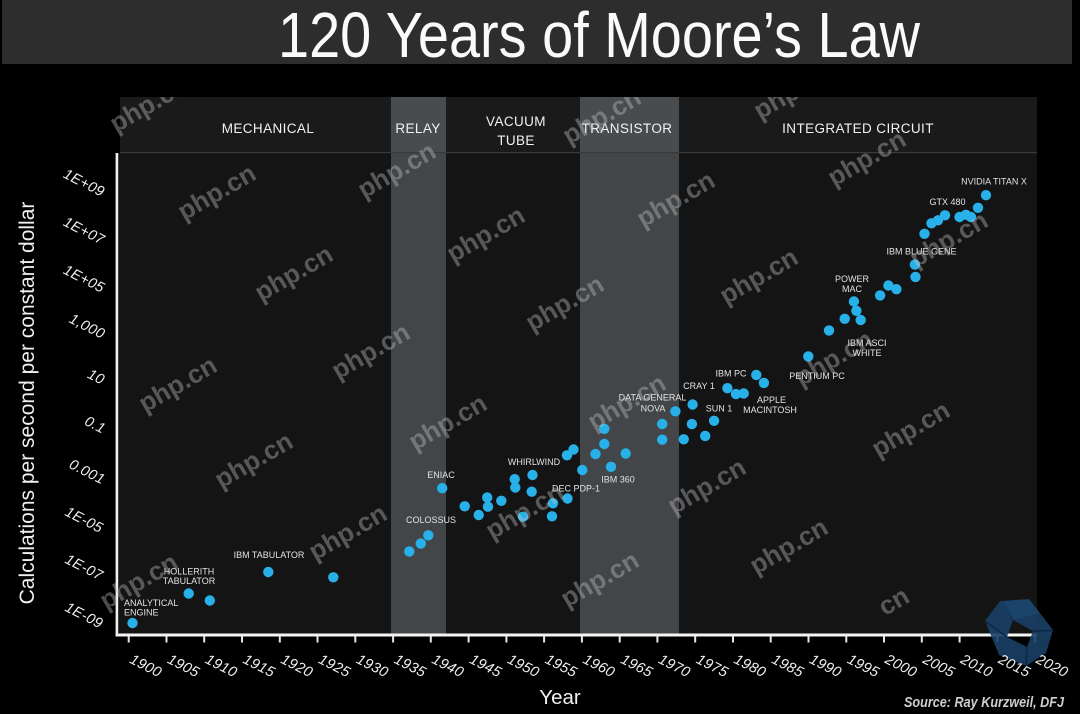  What do you see at coordinates (269, 555) in the screenshot?
I see `svg-text: IBM TABULATOR` at bounding box center [269, 555].